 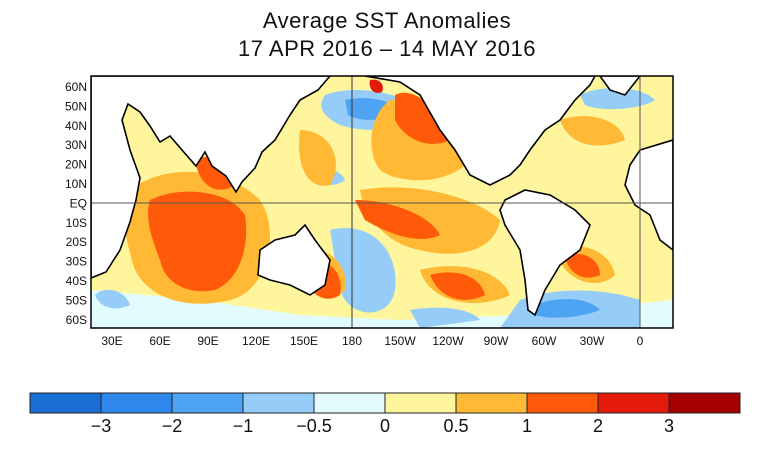 What do you see at coordinates (76, 165) in the screenshot?
I see `lat-tick-label: 20N` at bounding box center [76, 165].